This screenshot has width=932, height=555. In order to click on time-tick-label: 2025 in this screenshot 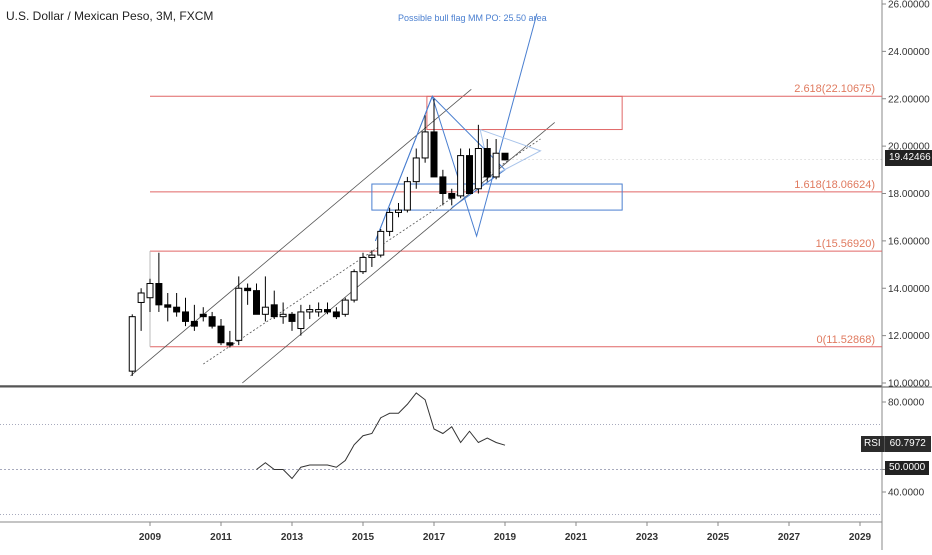, I will do `click(718, 537)`.